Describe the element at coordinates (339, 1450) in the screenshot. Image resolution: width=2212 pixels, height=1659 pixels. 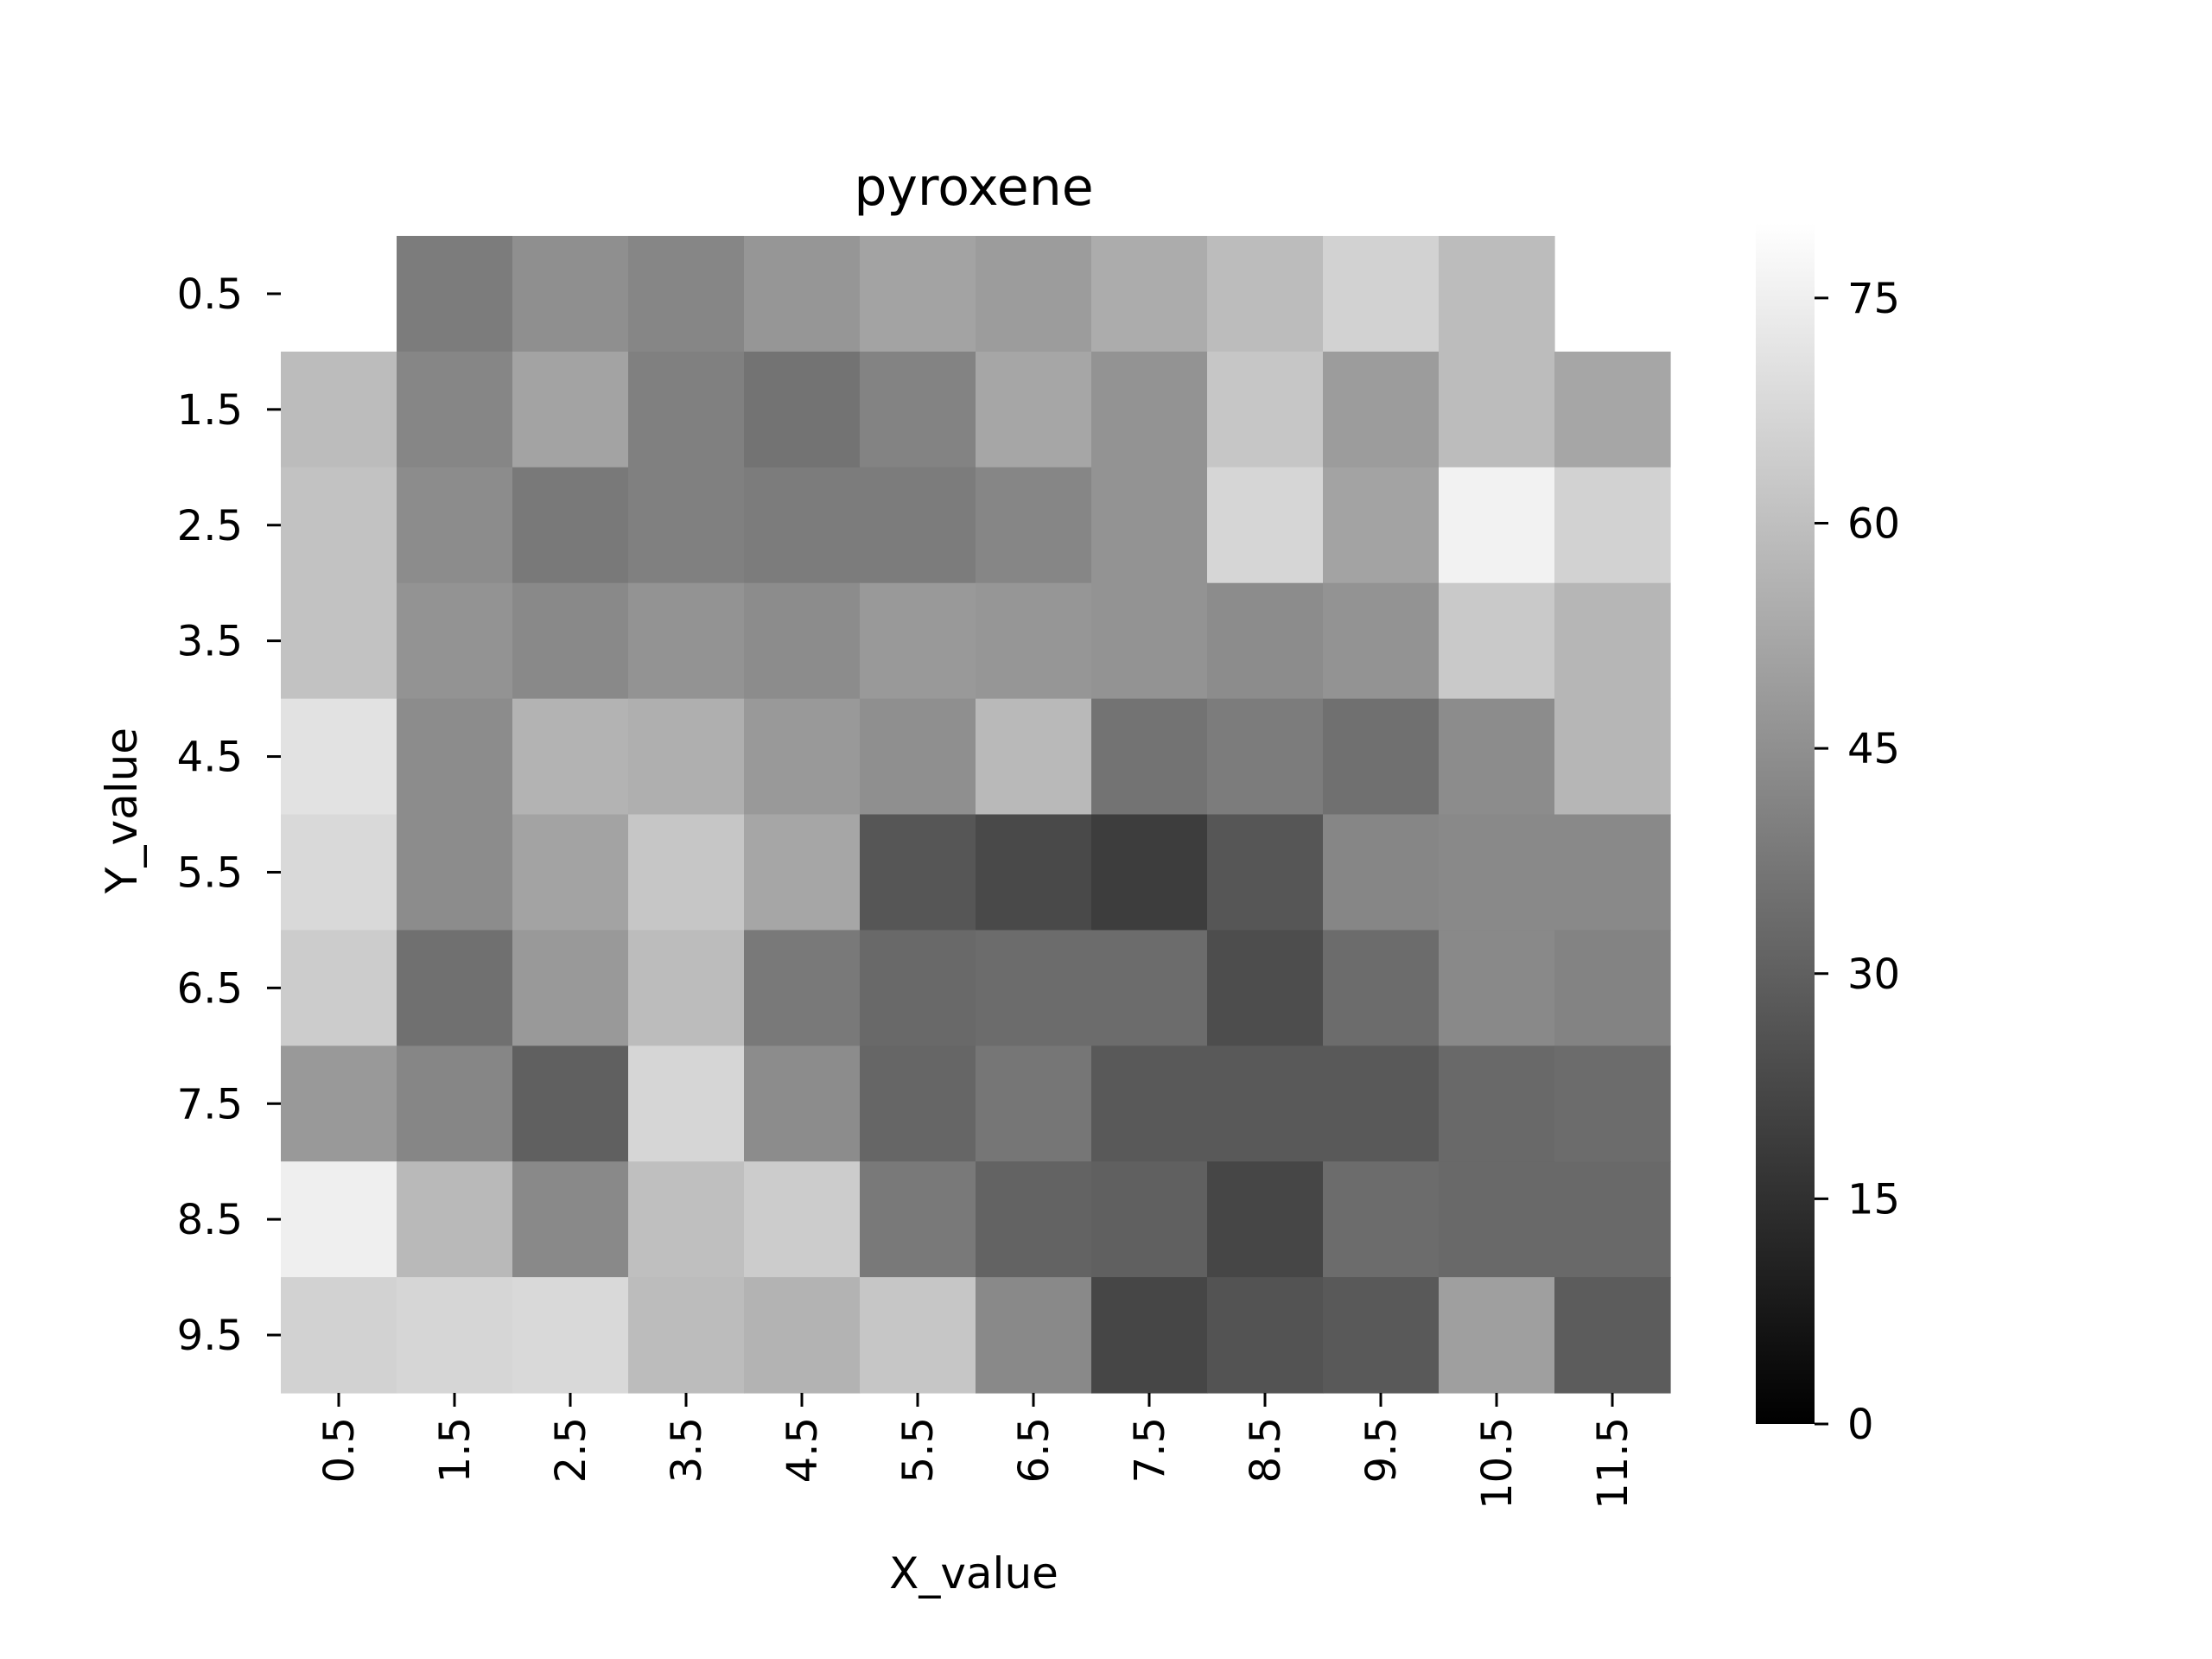
I see `x-tick-label: 0.5` at that location.